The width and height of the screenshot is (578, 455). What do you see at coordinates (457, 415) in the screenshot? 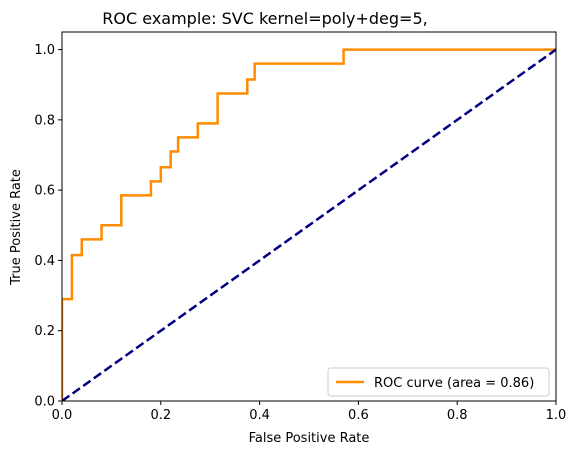
I see `x-tick-label: 0.8` at bounding box center [457, 415].